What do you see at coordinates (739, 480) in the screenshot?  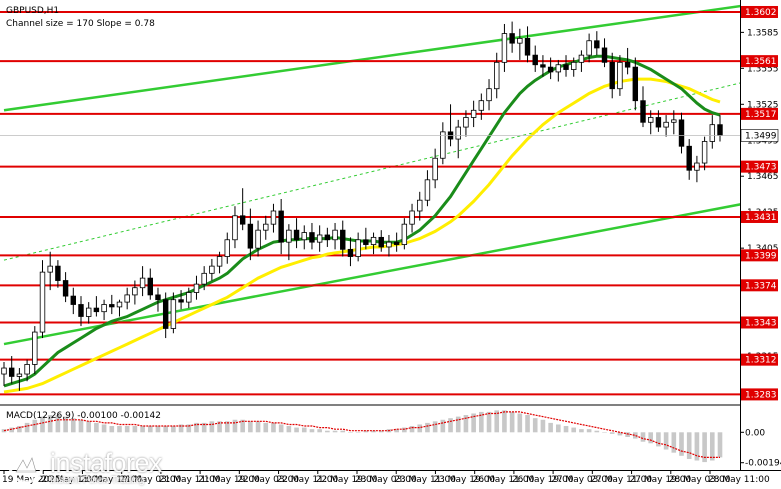 I see `time-tick-label: 28 May 11:00` at bounding box center [739, 480].